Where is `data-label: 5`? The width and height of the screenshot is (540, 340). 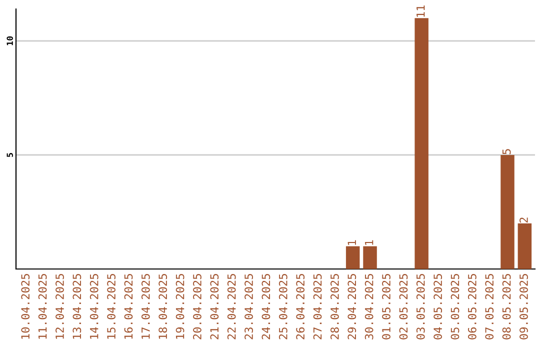 data-label: 5 is located at coordinates (506, 151).